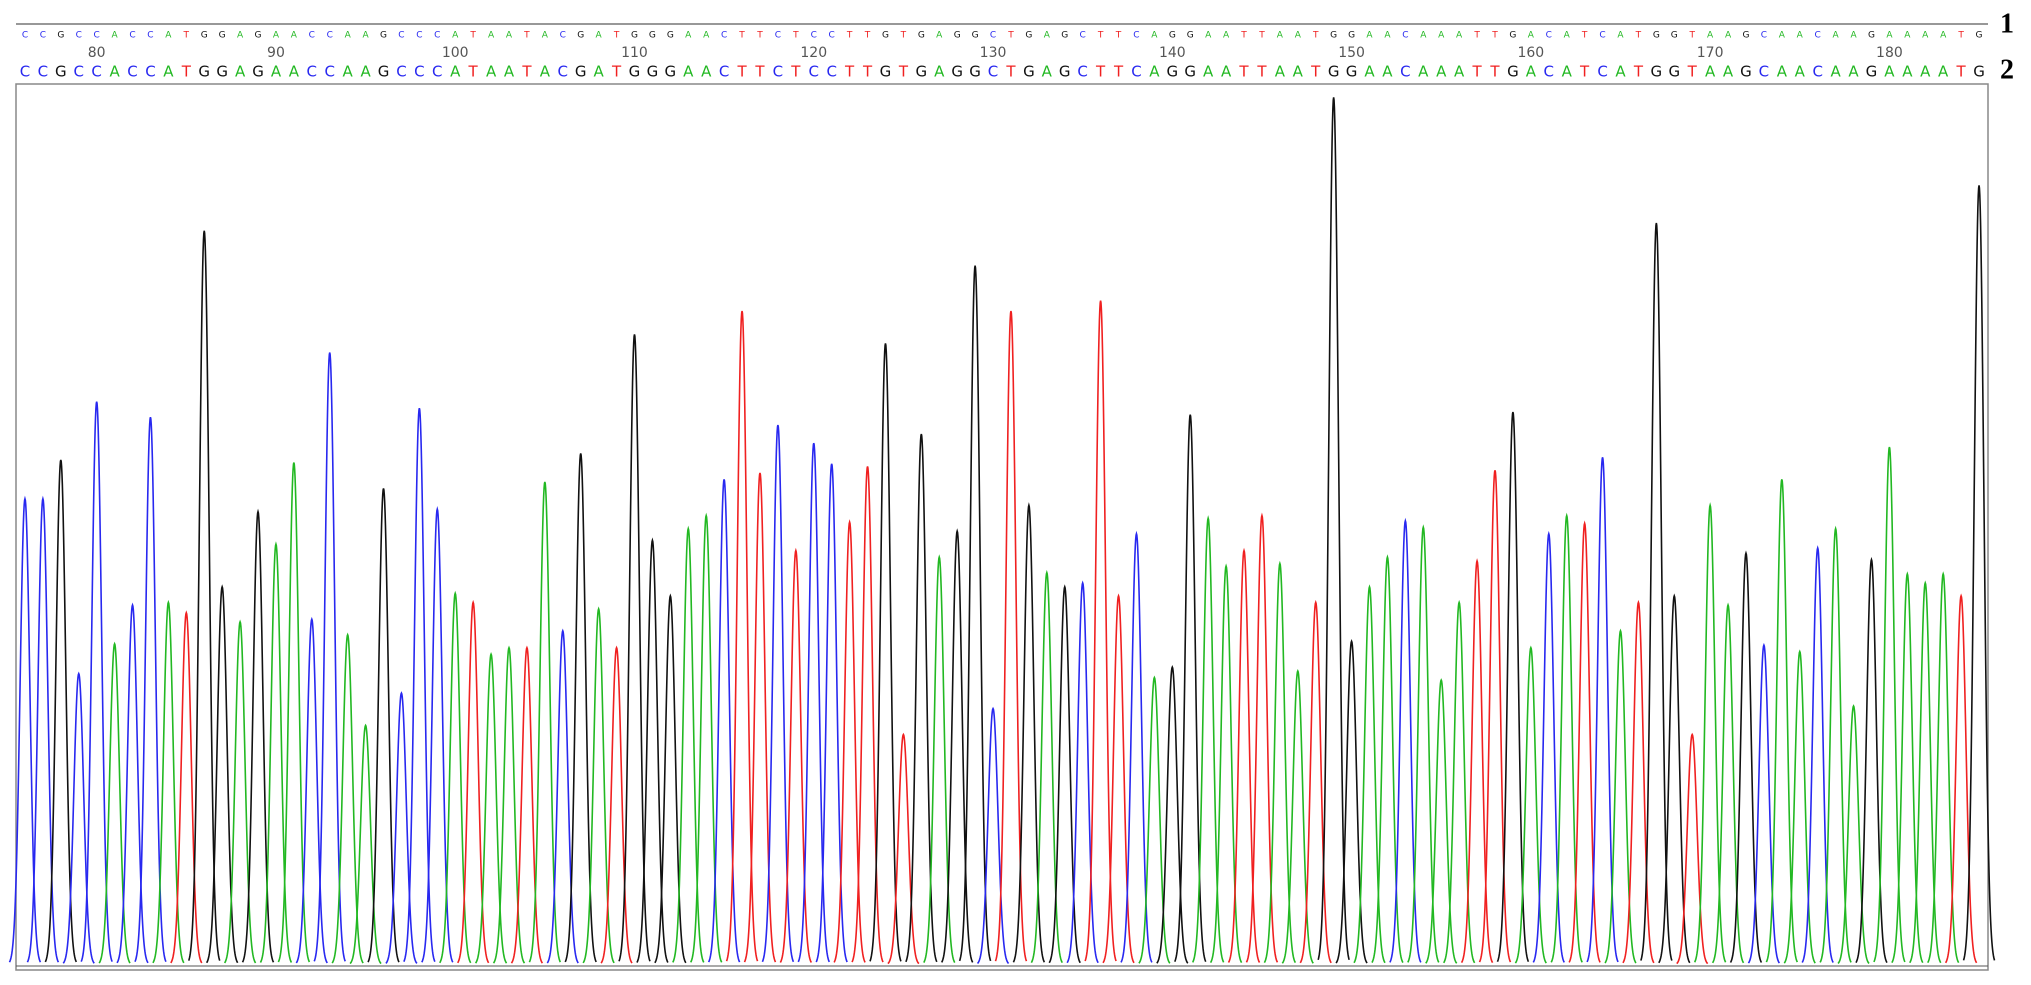 The width and height of the screenshot is (2031, 985). What do you see at coordinates (276, 53) in the screenshot?
I see `x-tick-label: 90` at bounding box center [276, 53].